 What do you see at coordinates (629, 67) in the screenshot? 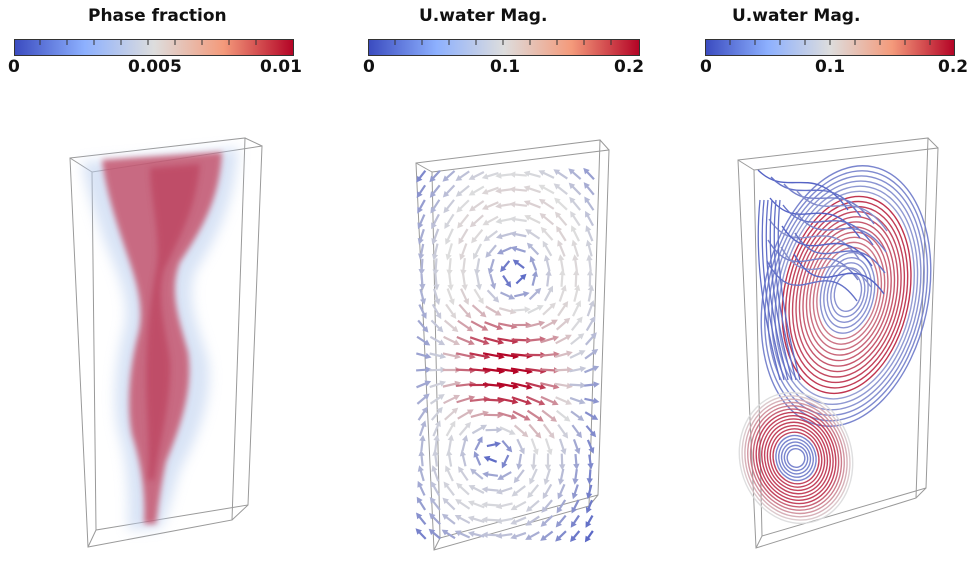
I see `colorbar-max-label: 0.2` at bounding box center [629, 67].